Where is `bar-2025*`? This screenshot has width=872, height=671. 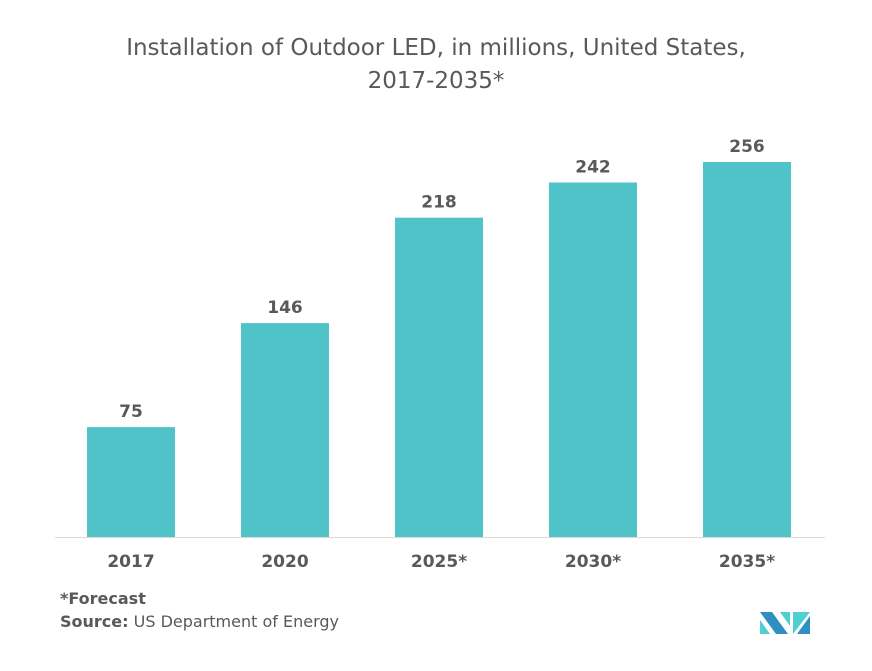
bar-2025* is located at coordinates (439, 377).